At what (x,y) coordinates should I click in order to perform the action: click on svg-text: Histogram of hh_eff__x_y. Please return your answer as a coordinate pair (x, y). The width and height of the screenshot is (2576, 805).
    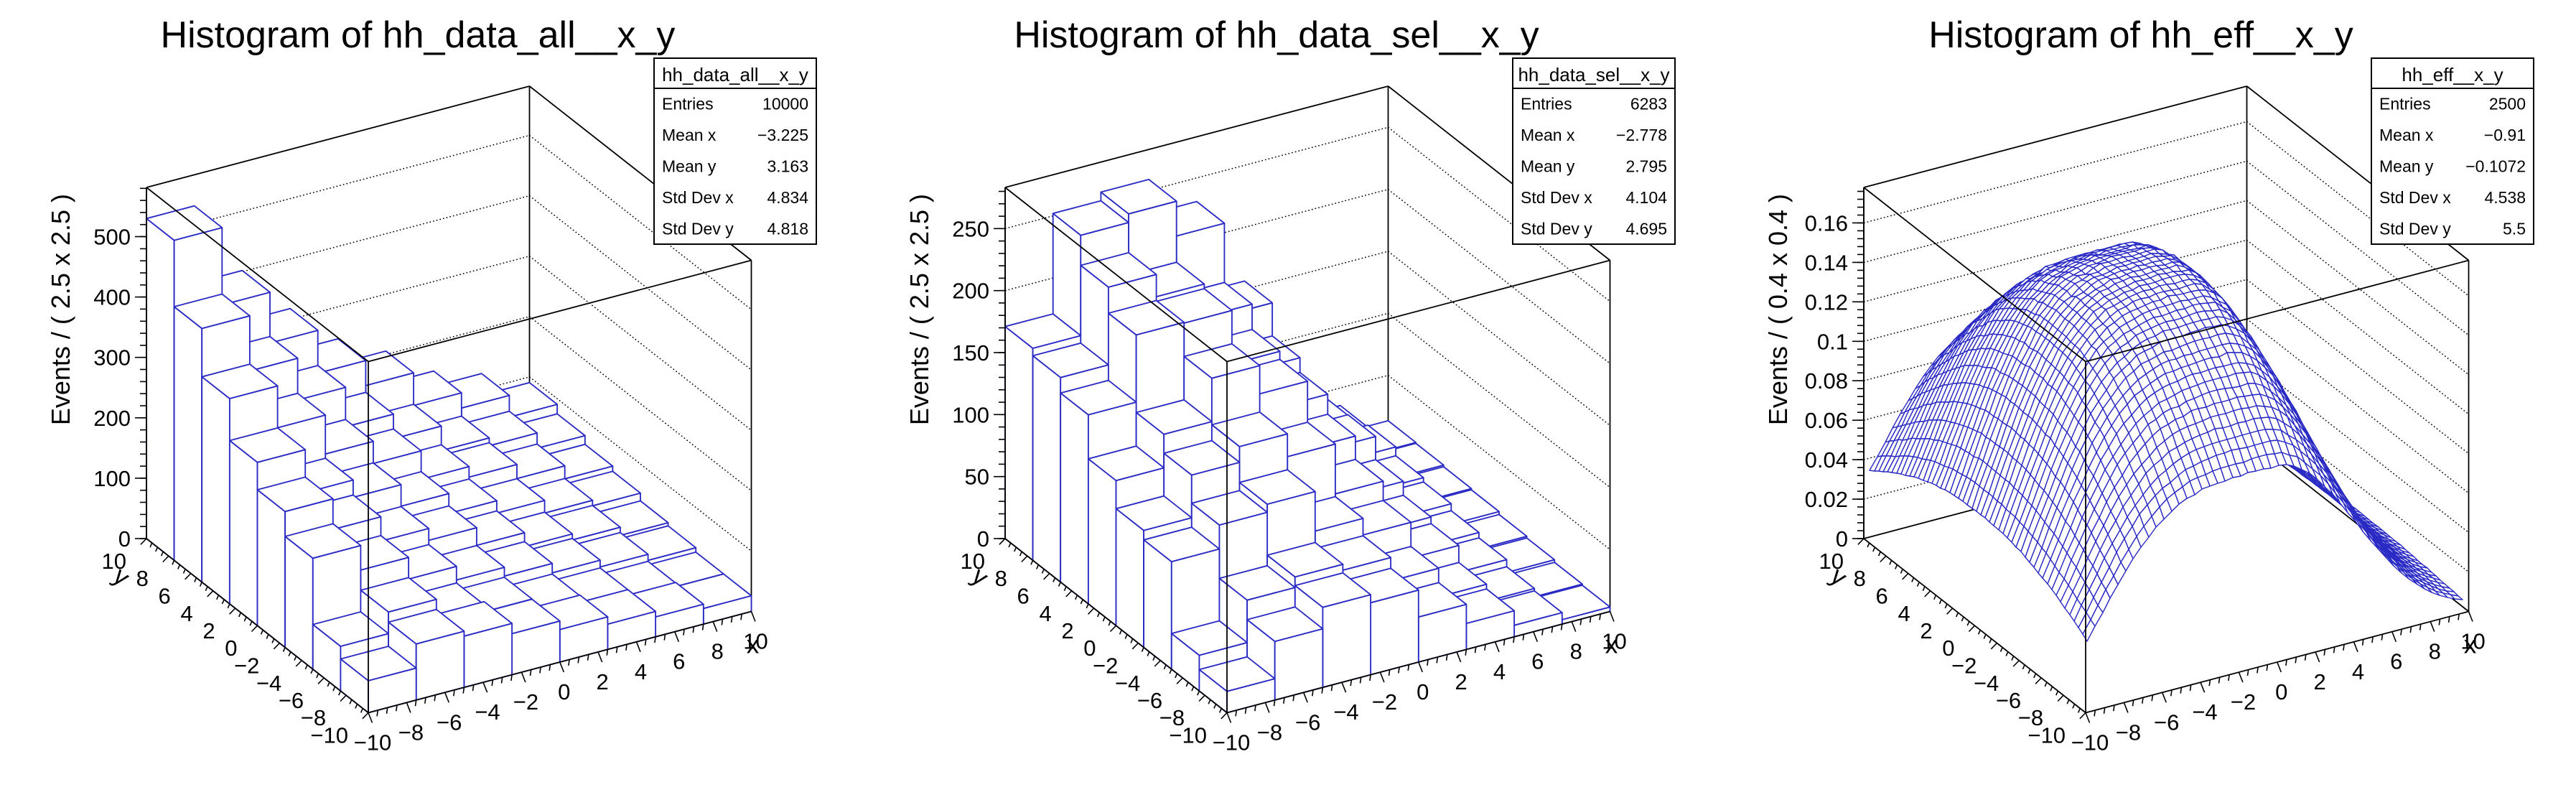
    Looking at the image, I should click on (2140, 35).